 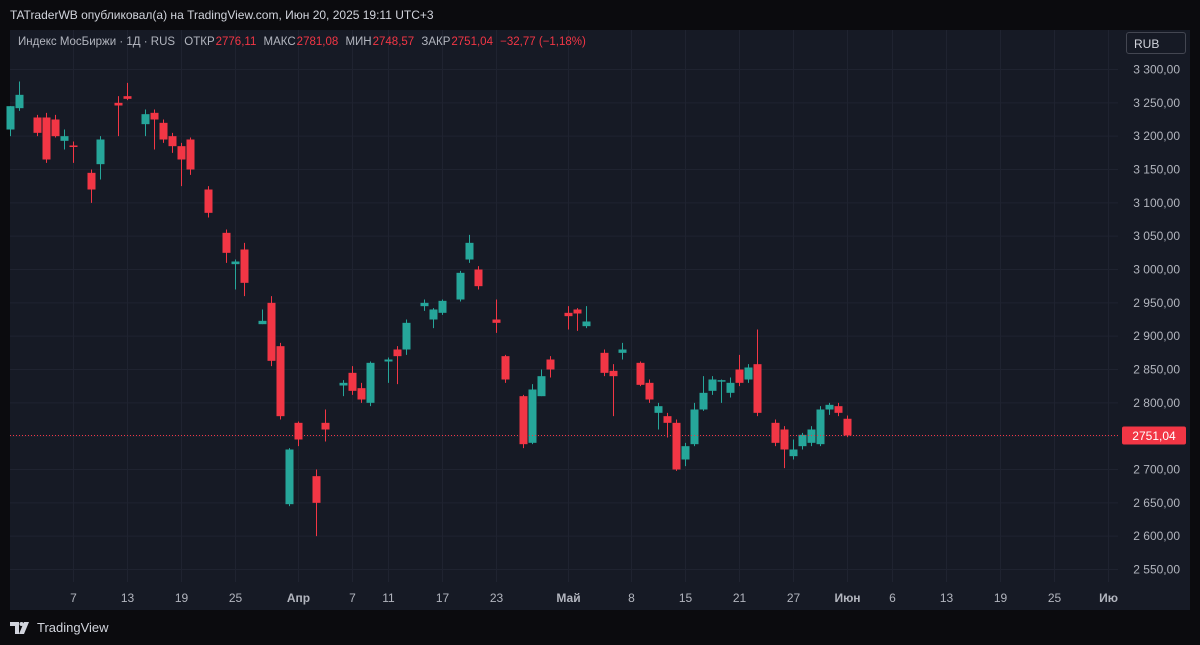 I want to click on footer-brand: TradingView, so click(x=59, y=627).